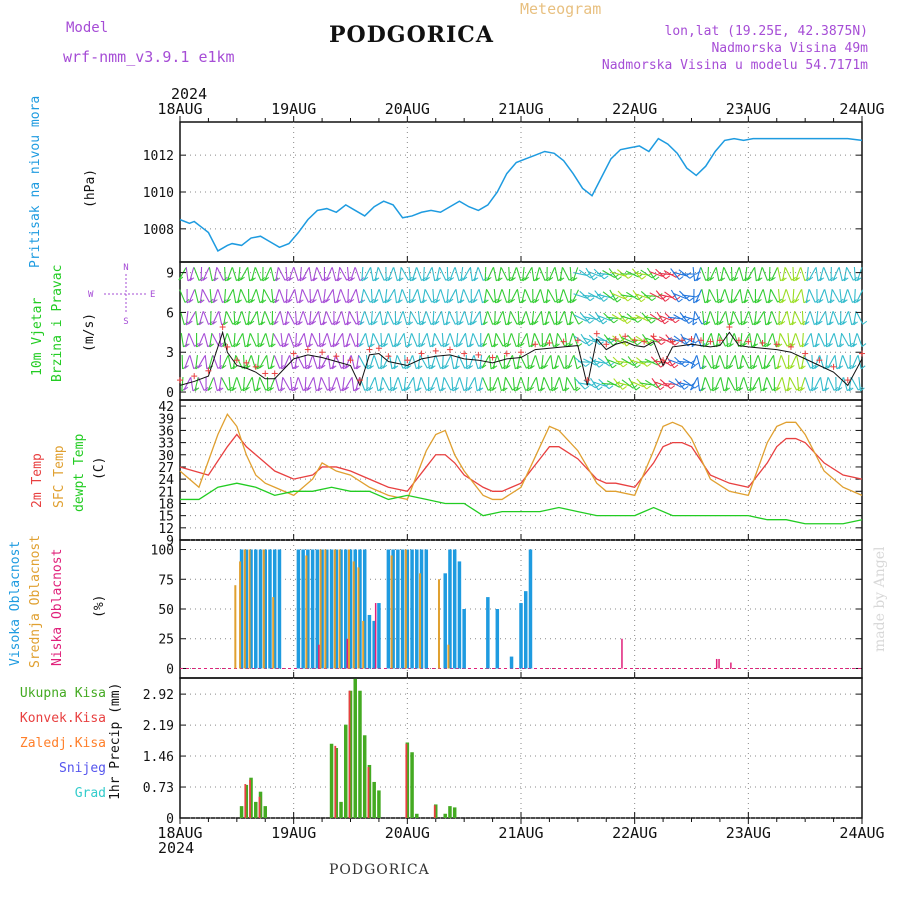 The width and height of the screenshot is (900, 900). I want to click on compass-rose-icon: N S W E, so click(121, 295).